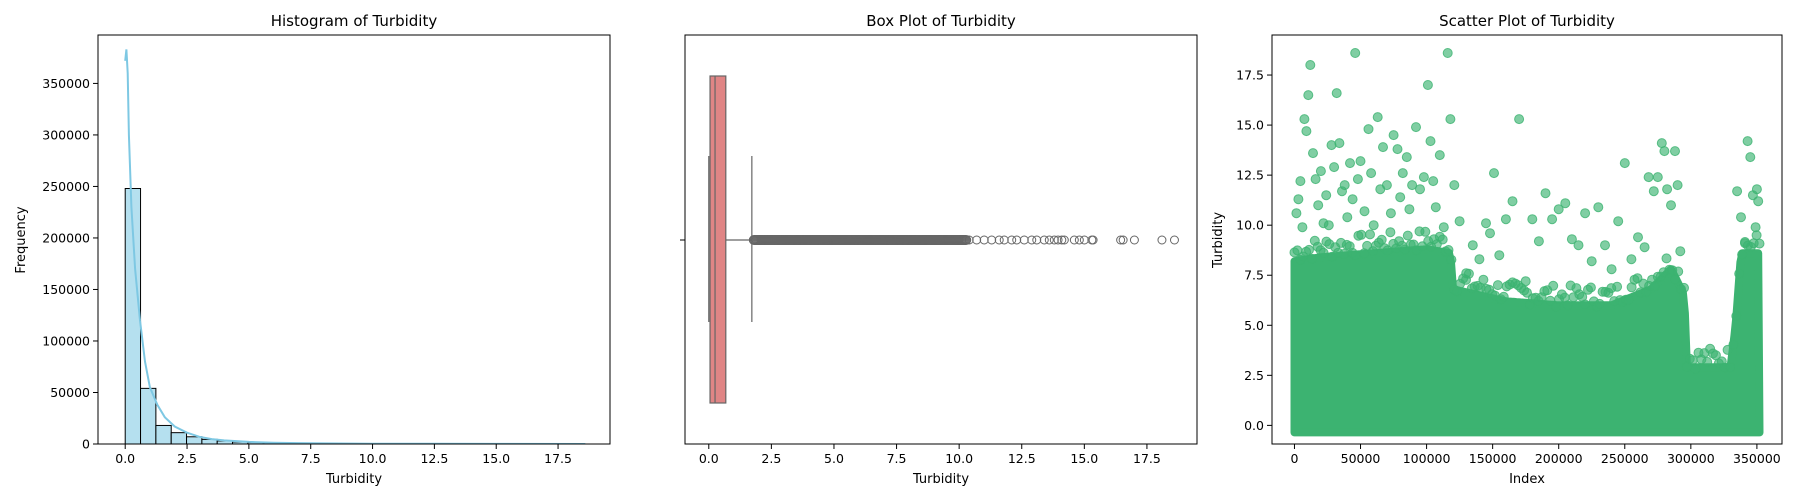 The height and width of the screenshot is (500, 1800). I want to click on histogram-x-tick-label: 17.5, so click(558, 458).